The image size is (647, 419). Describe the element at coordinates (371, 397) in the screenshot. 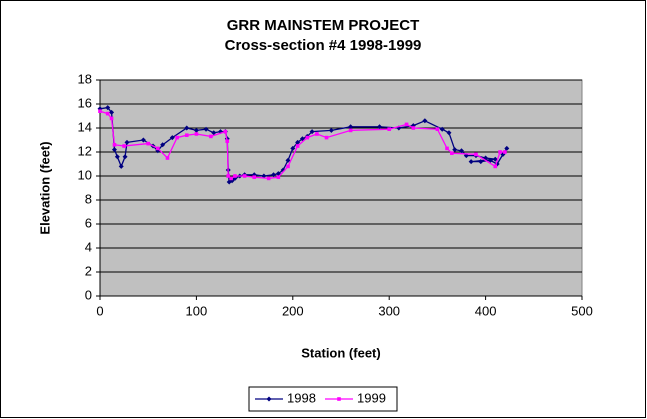

I see `legend-label: 1999` at that location.